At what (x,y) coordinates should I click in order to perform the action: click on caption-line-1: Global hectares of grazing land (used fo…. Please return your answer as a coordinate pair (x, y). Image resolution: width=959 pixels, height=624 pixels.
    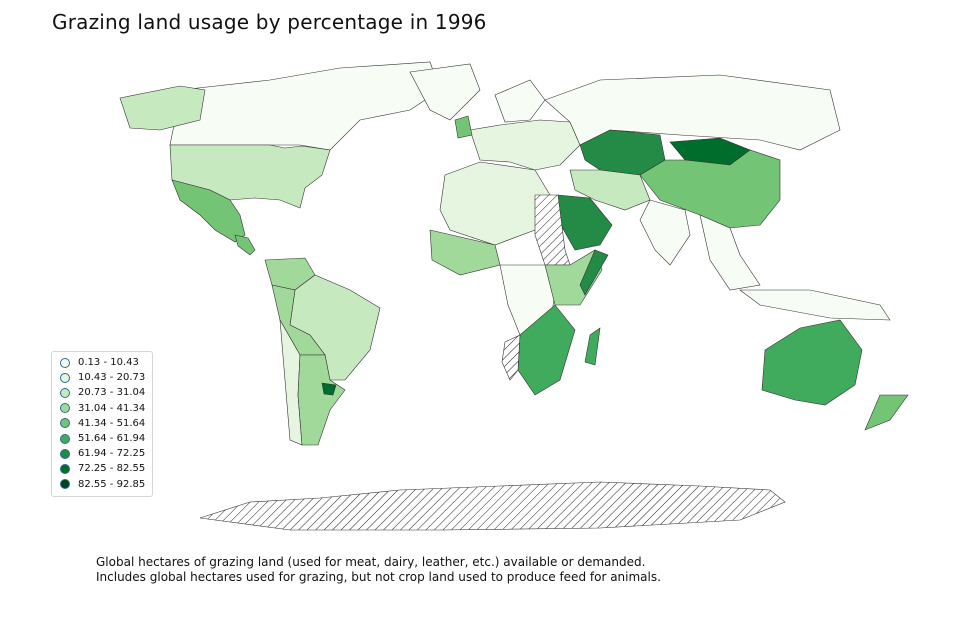
    Looking at the image, I should click on (371, 562).